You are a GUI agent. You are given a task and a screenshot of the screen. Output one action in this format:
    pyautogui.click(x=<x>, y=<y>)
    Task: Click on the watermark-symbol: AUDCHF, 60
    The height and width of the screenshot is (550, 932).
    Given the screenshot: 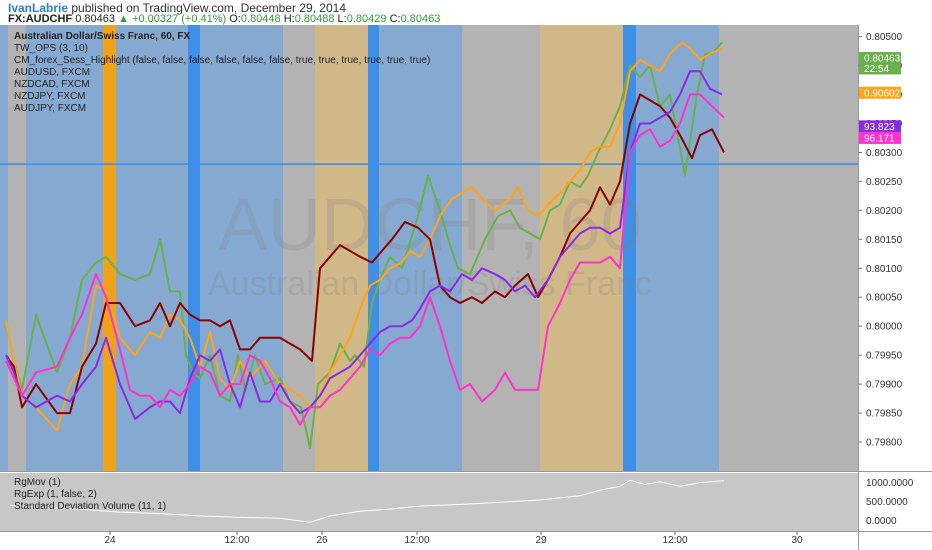 What is the action you would take?
    pyautogui.click(x=430, y=224)
    